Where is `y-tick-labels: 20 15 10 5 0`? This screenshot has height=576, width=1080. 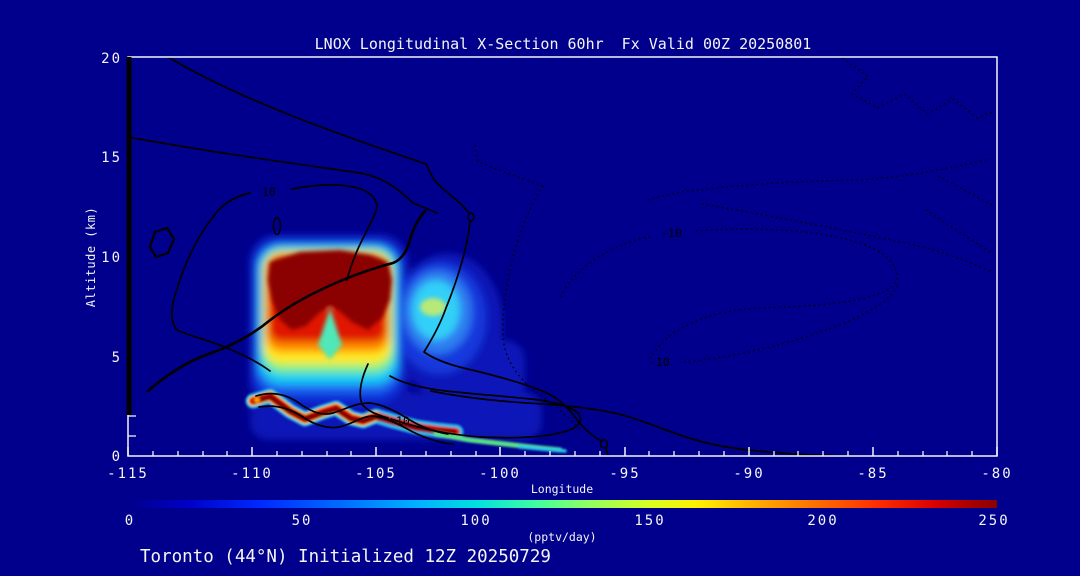
y-tick-labels: 20 15 10 5 0 is located at coordinates (111, 258).